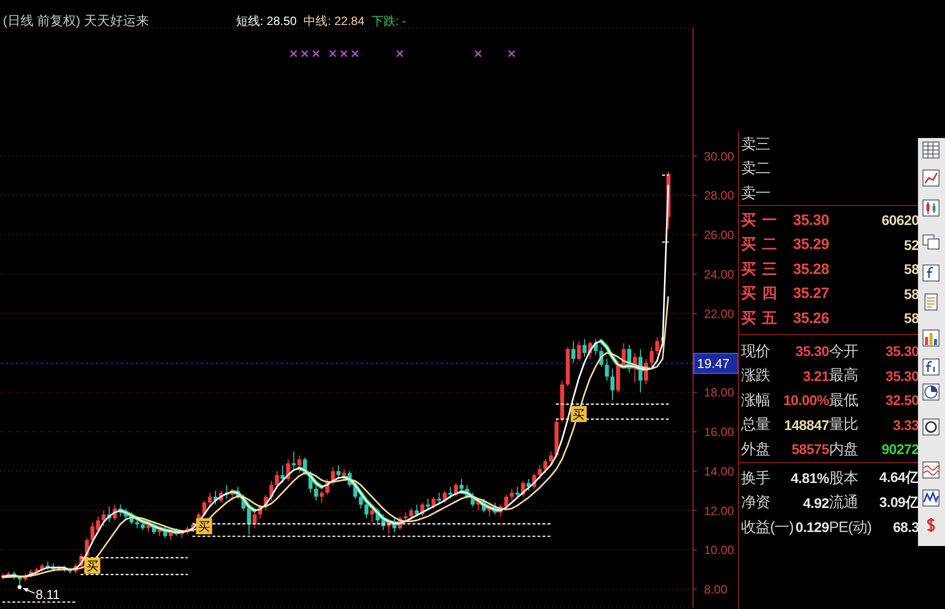  I want to click on text: 0.129, so click(812, 527).